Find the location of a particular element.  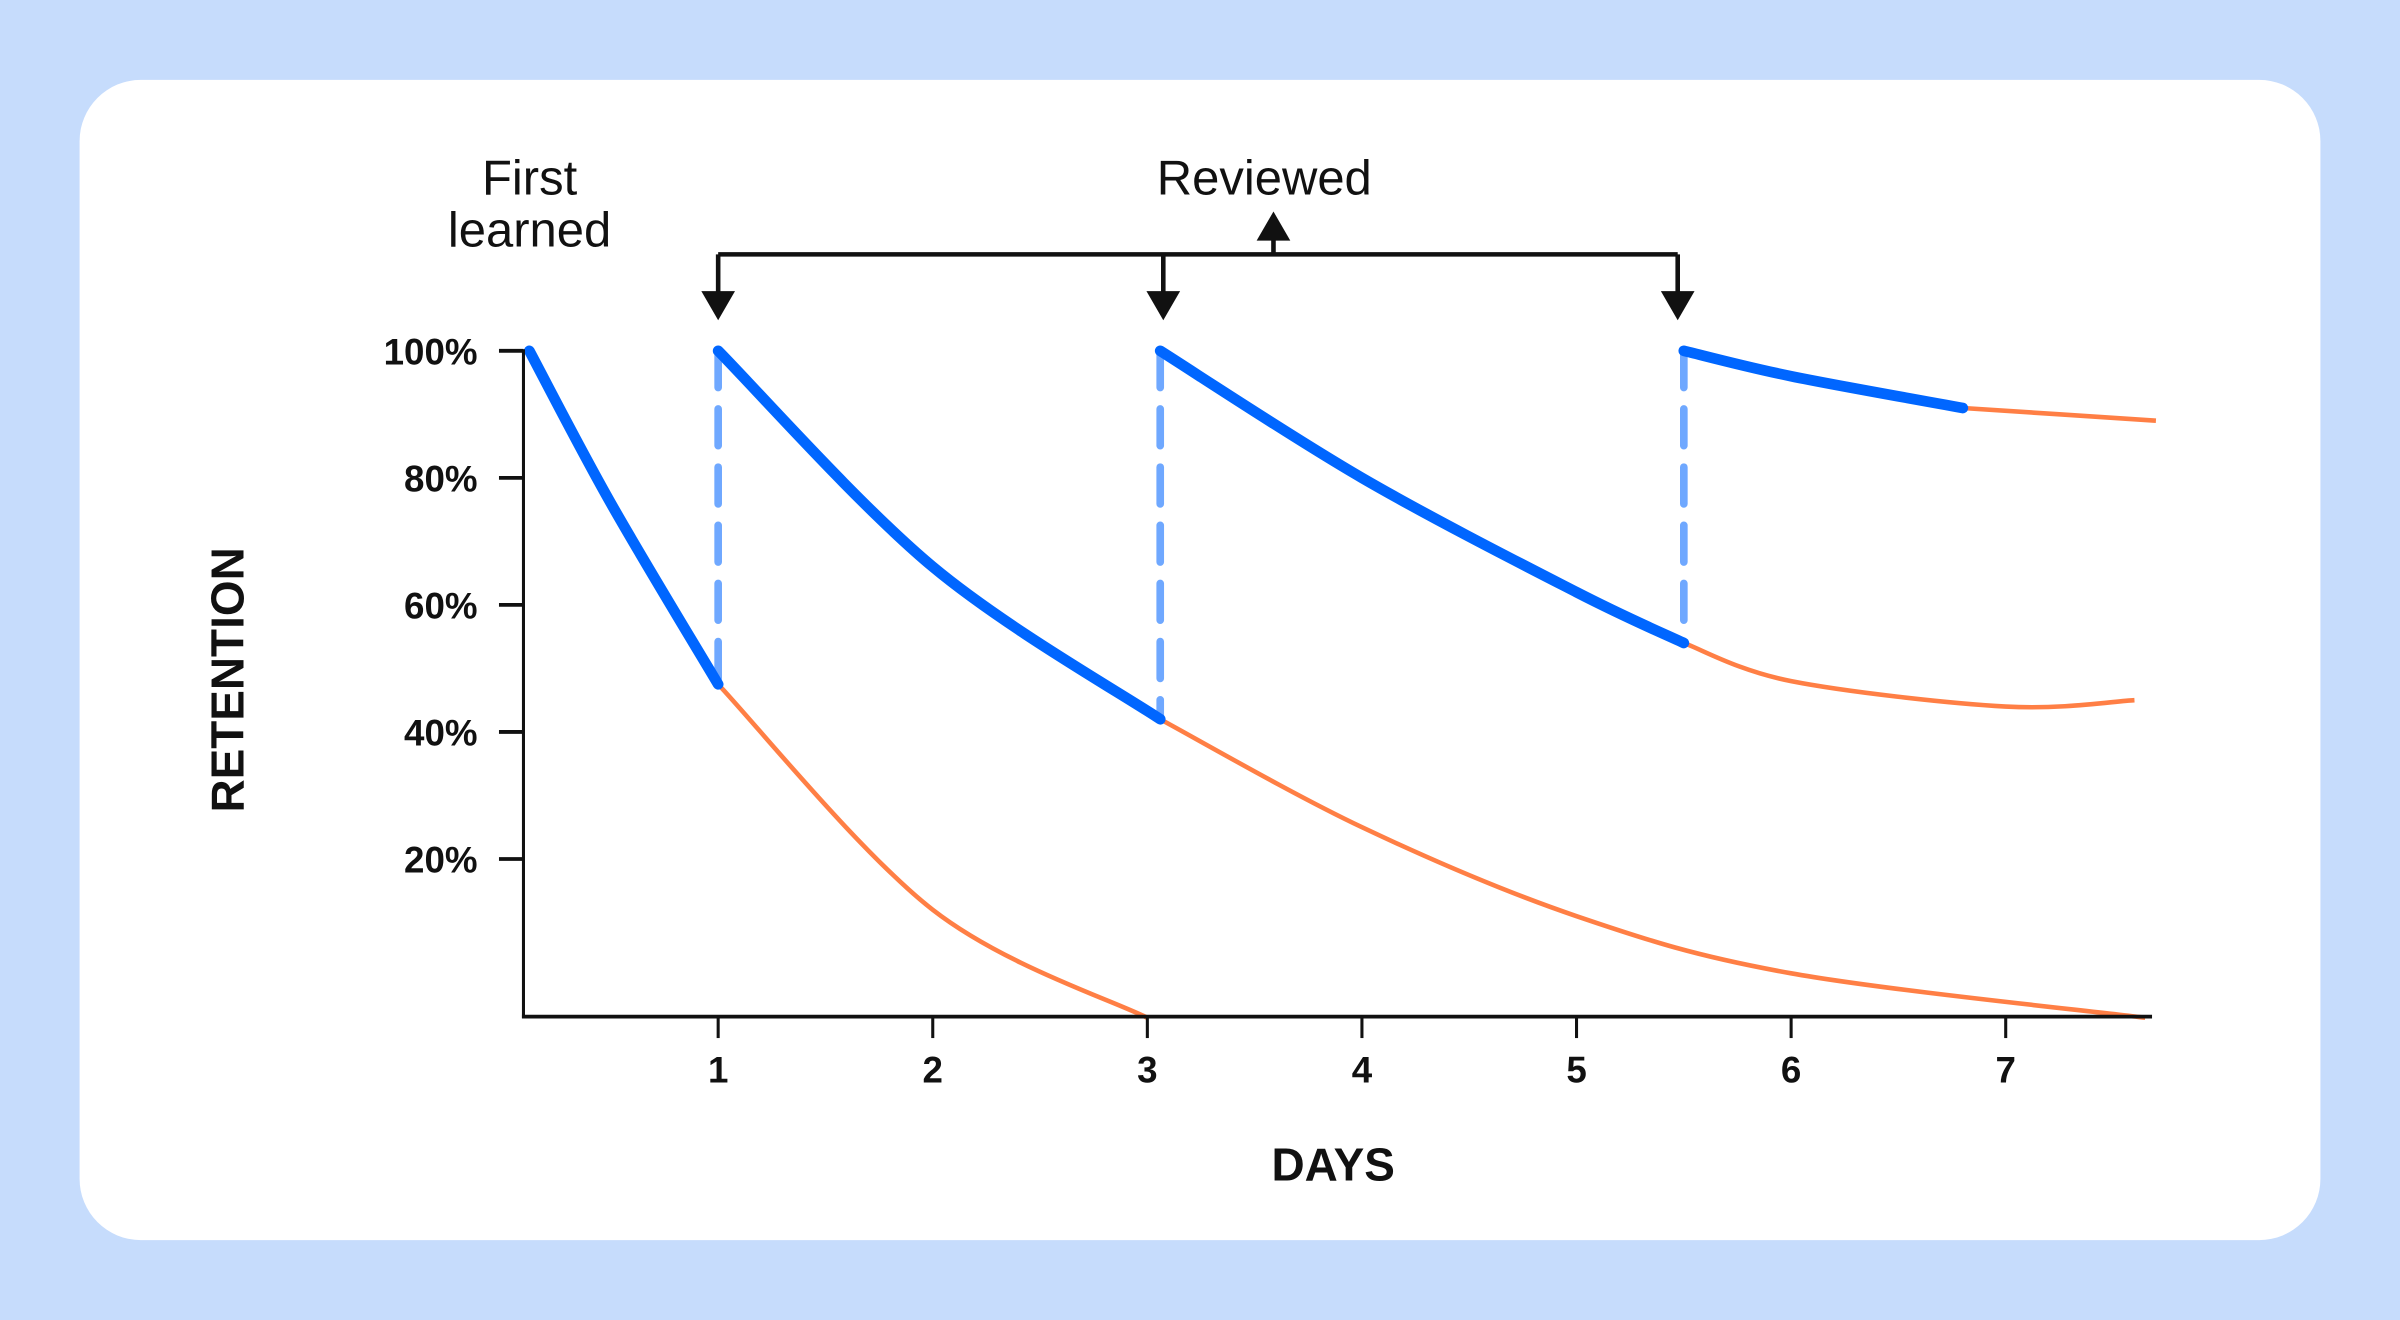

y-axis-title: RETENTION is located at coordinates (227, 679).